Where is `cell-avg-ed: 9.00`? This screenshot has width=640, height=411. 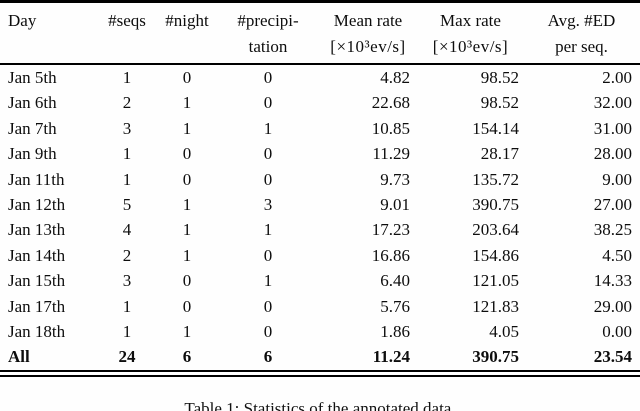 cell-avg-ed: 9.00 is located at coordinates (617, 179).